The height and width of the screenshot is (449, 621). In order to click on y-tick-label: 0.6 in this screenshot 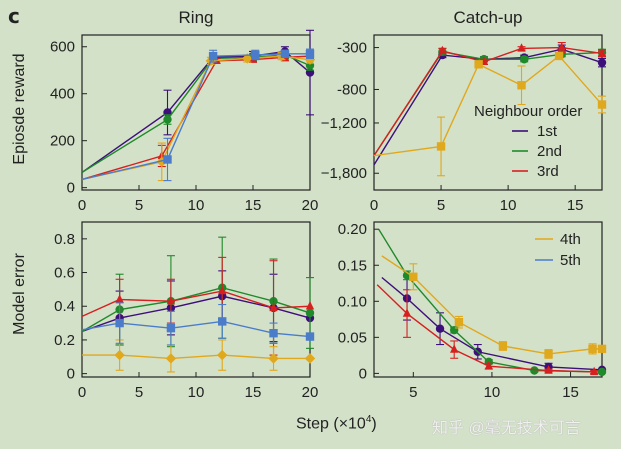, I will do `click(64, 273)`.